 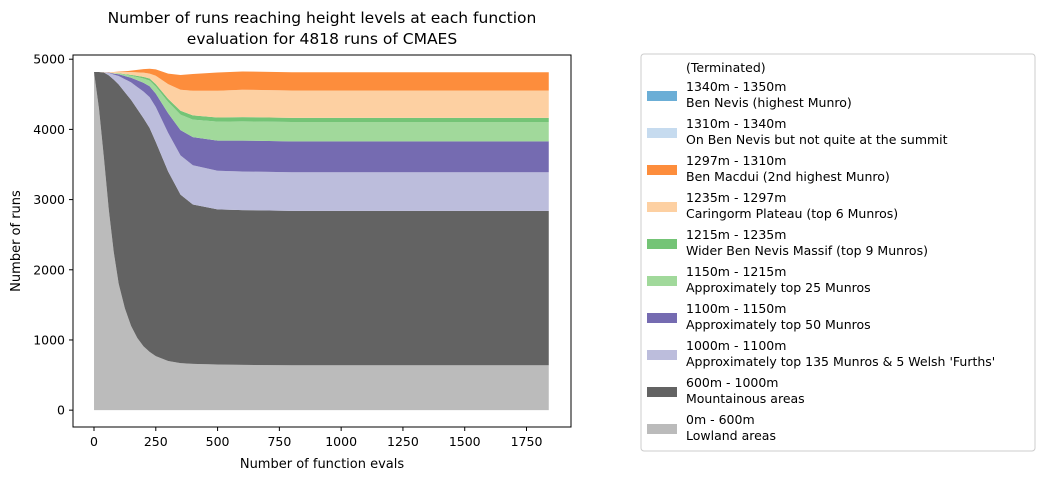 I want to click on x-tick-label: 1250, so click(x=403, y=441).